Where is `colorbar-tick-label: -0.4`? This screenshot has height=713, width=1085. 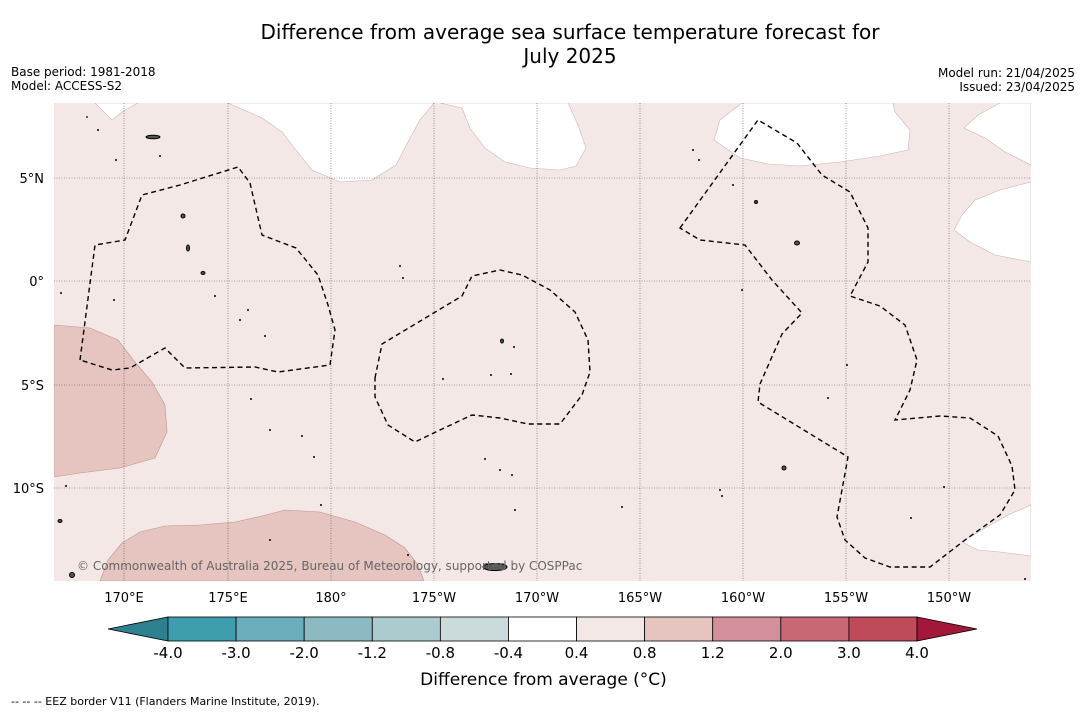
colorbar-tick-label: -0.4 is located at coordinates (508, 653).